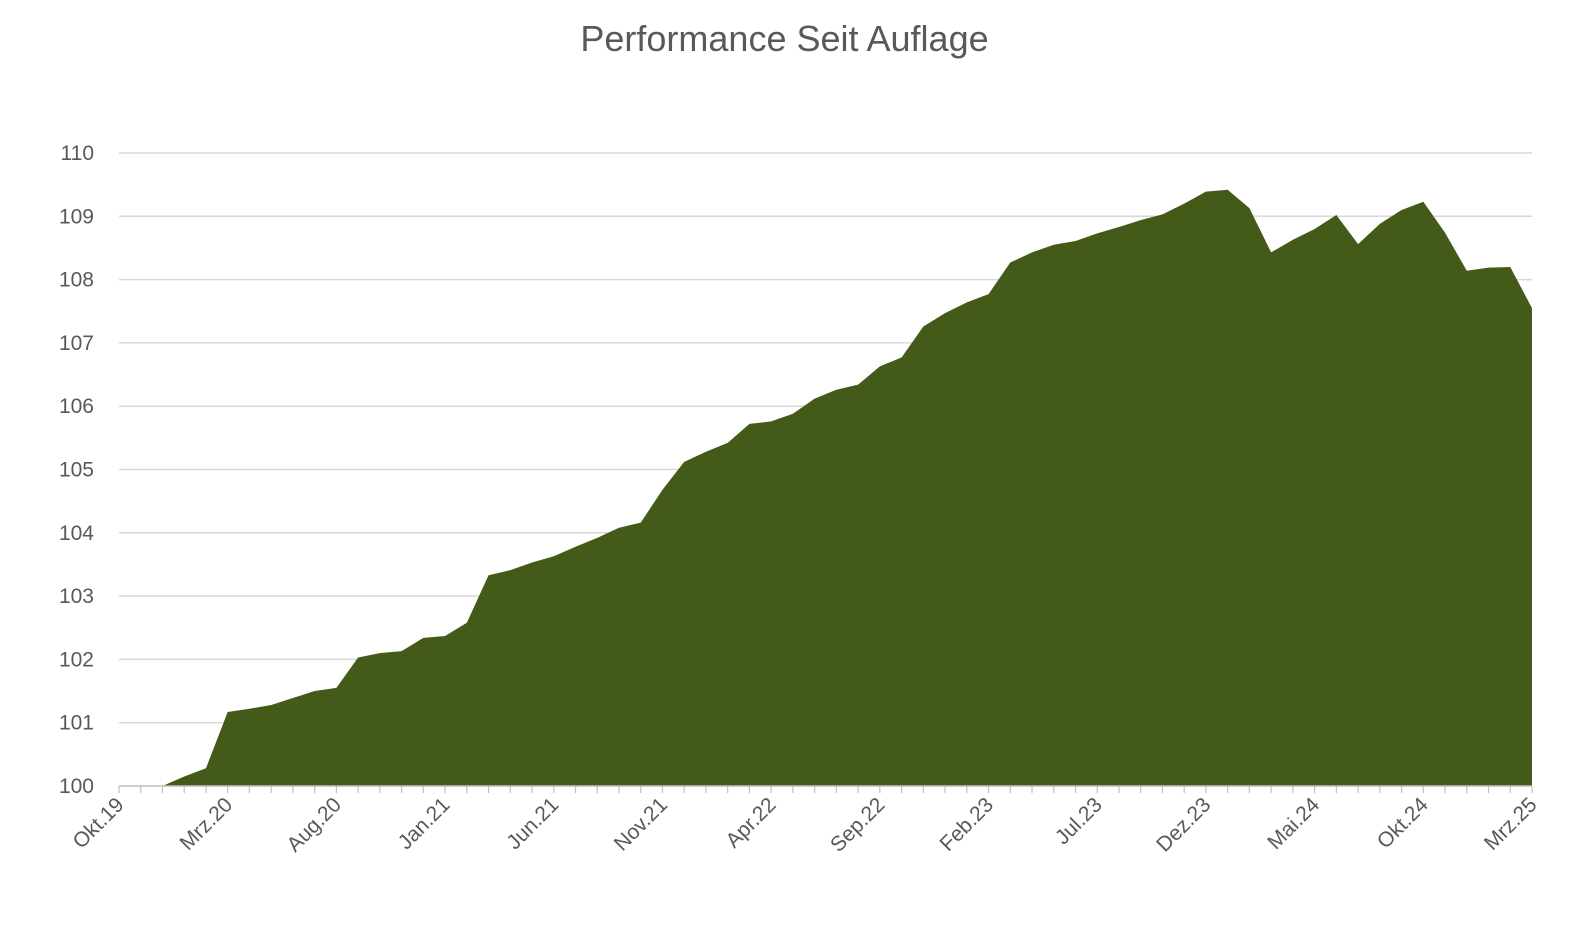  Describe the element at coordinates (857, 824) in the screenshot. I see `x-tick-label: Sep.22` at that location.